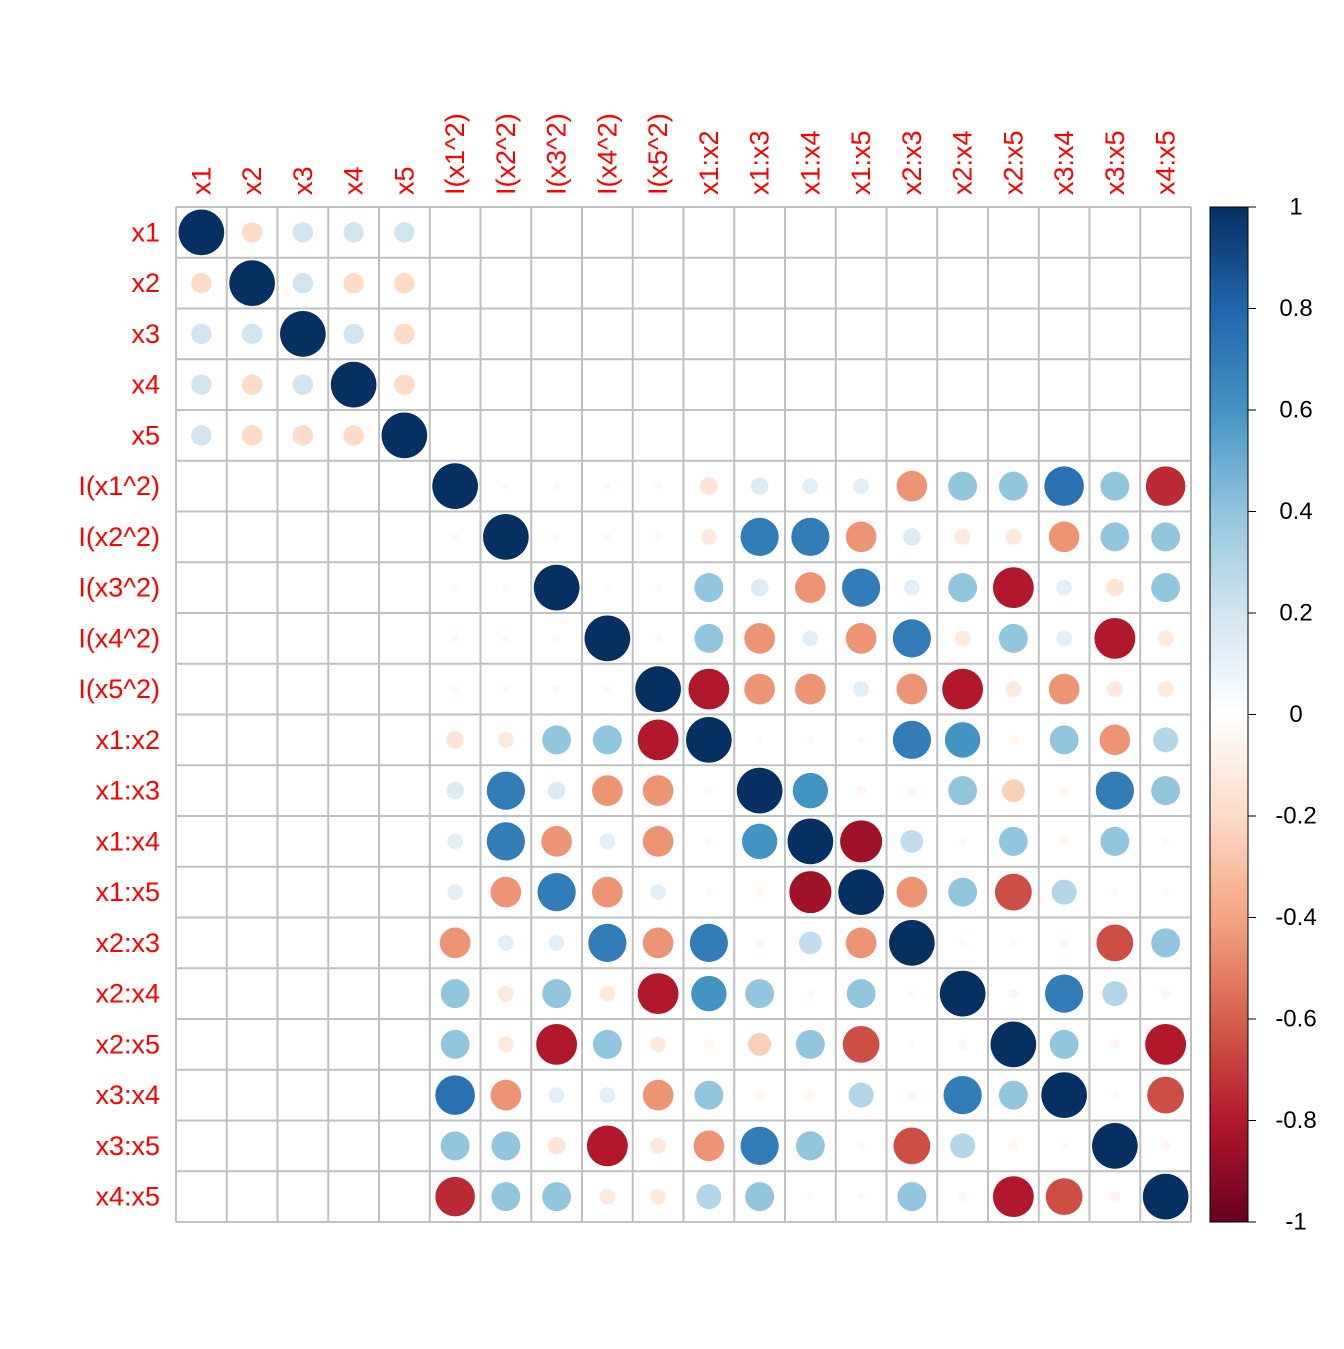 The image size is (1344, 1349). I want to click on row-label: I(x4^2), so click(119, 638).